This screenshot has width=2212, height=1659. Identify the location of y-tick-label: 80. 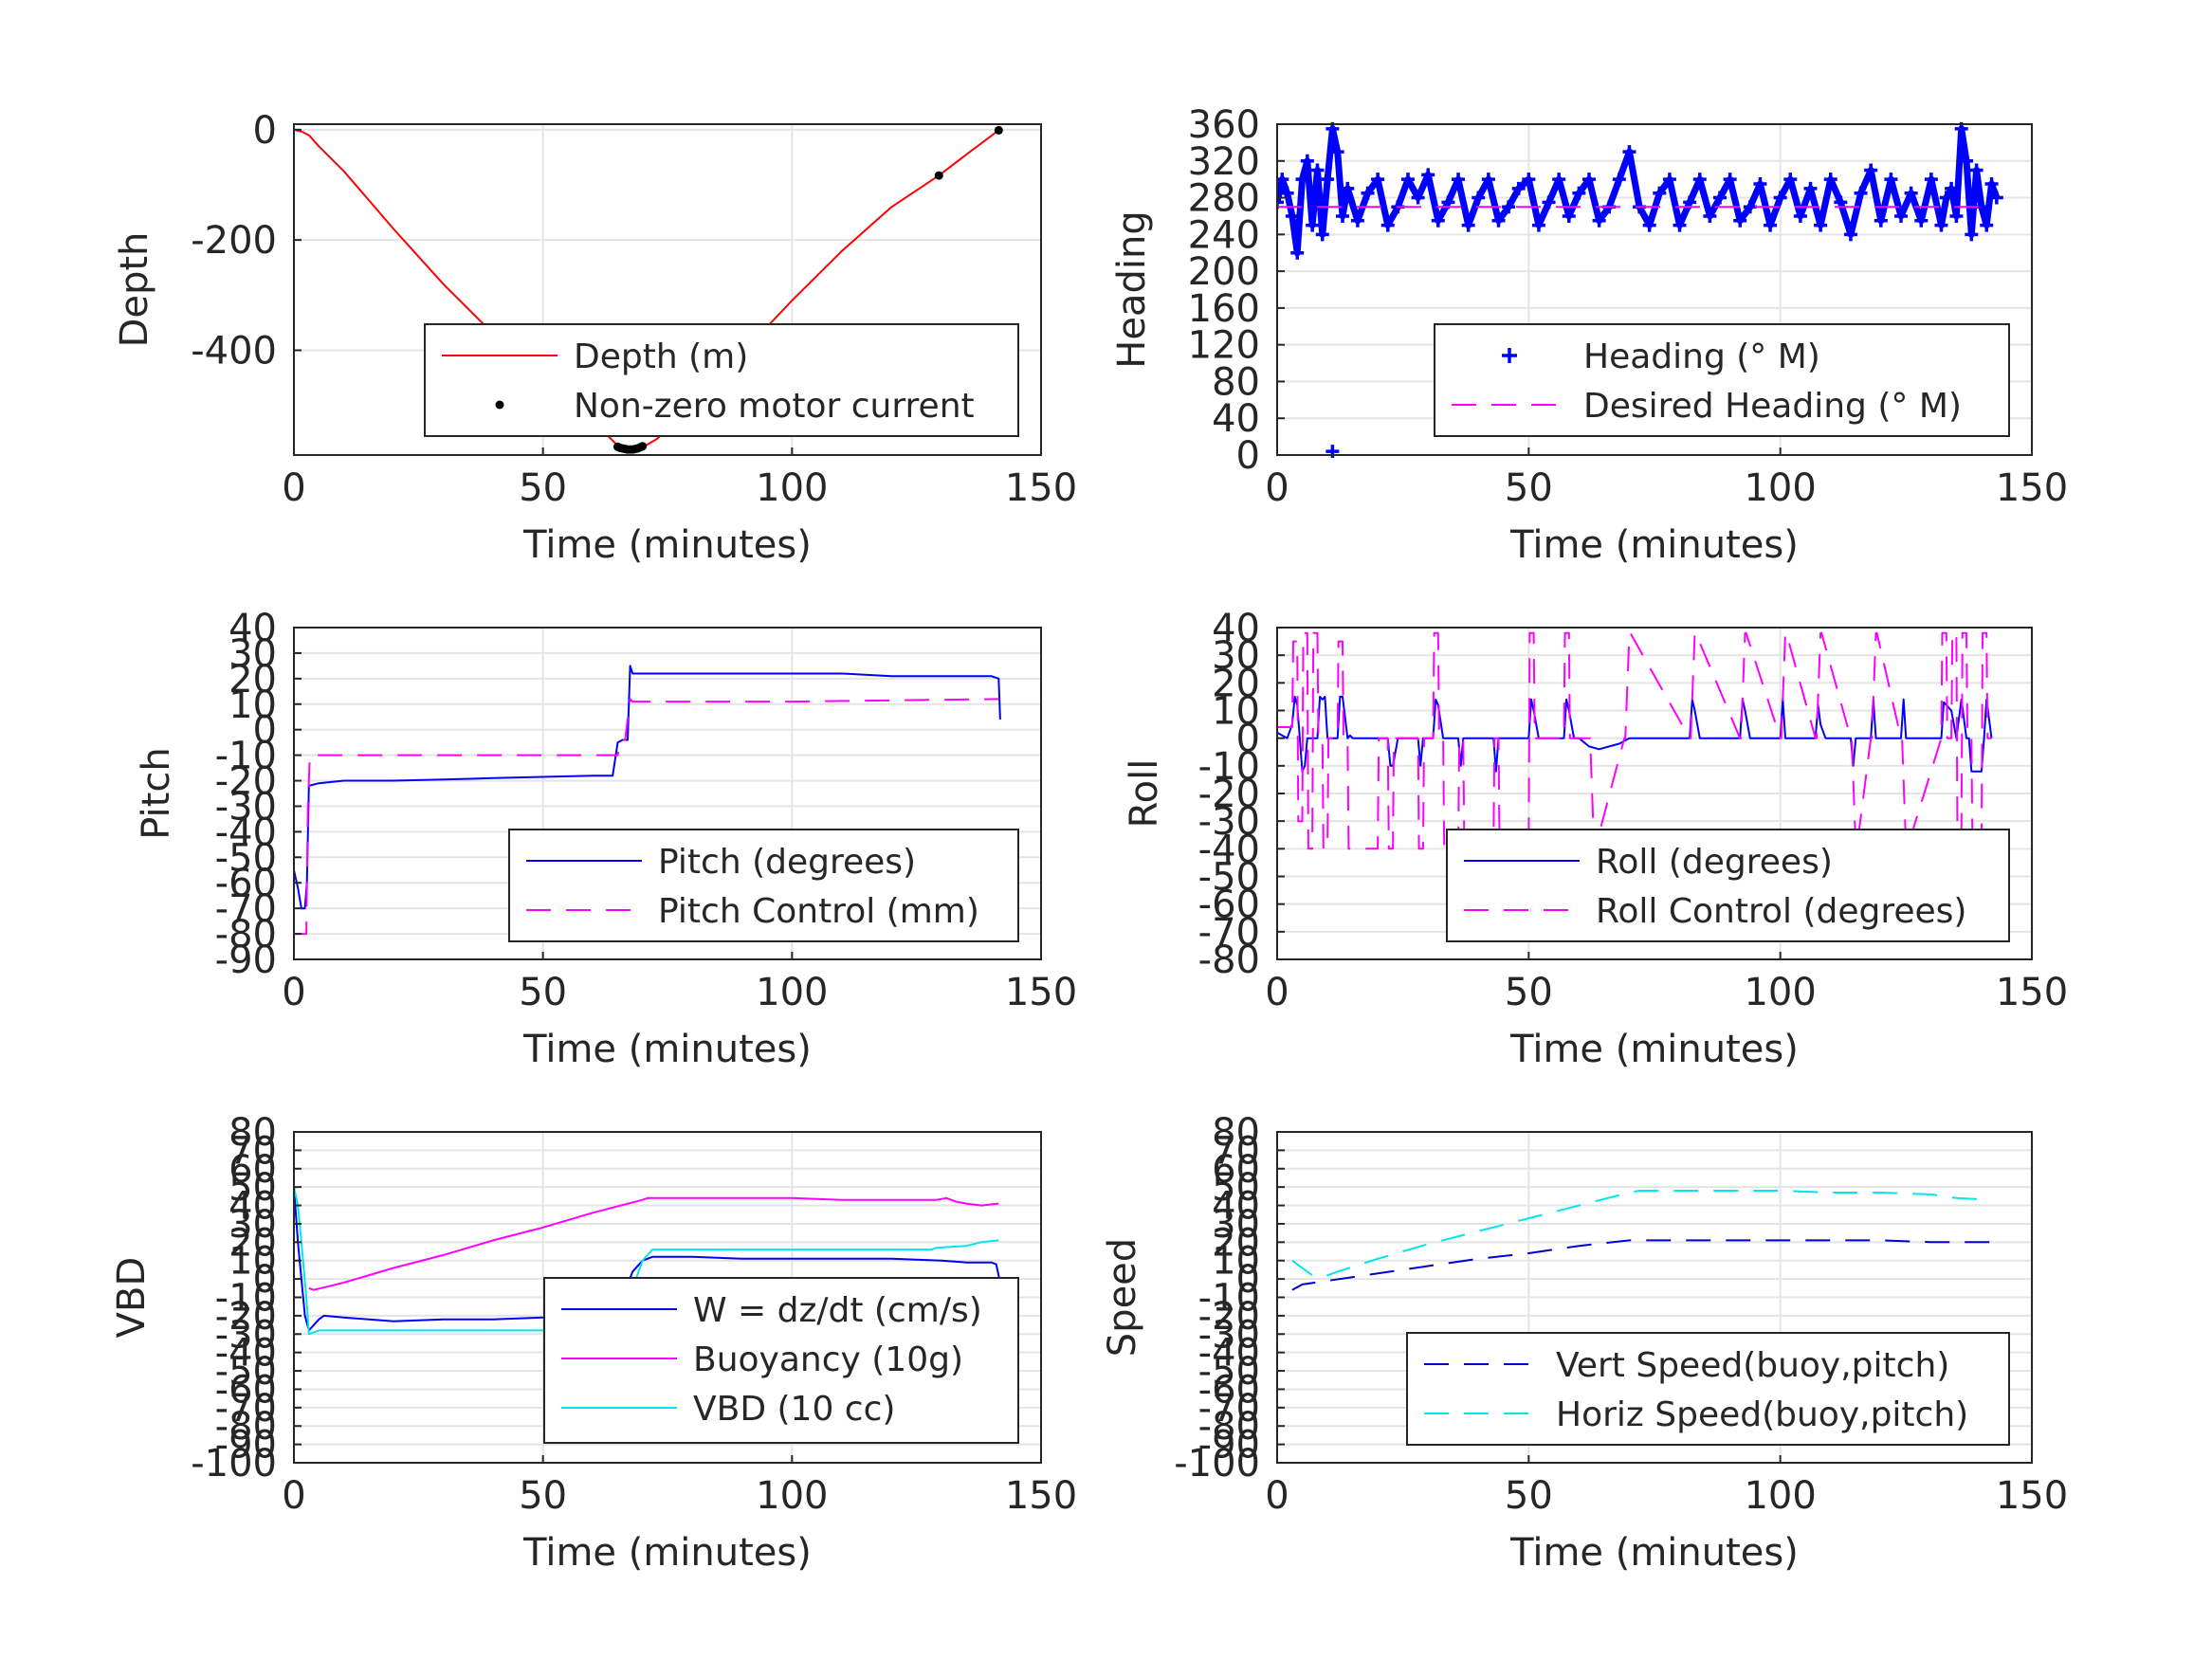
(1236, 382).